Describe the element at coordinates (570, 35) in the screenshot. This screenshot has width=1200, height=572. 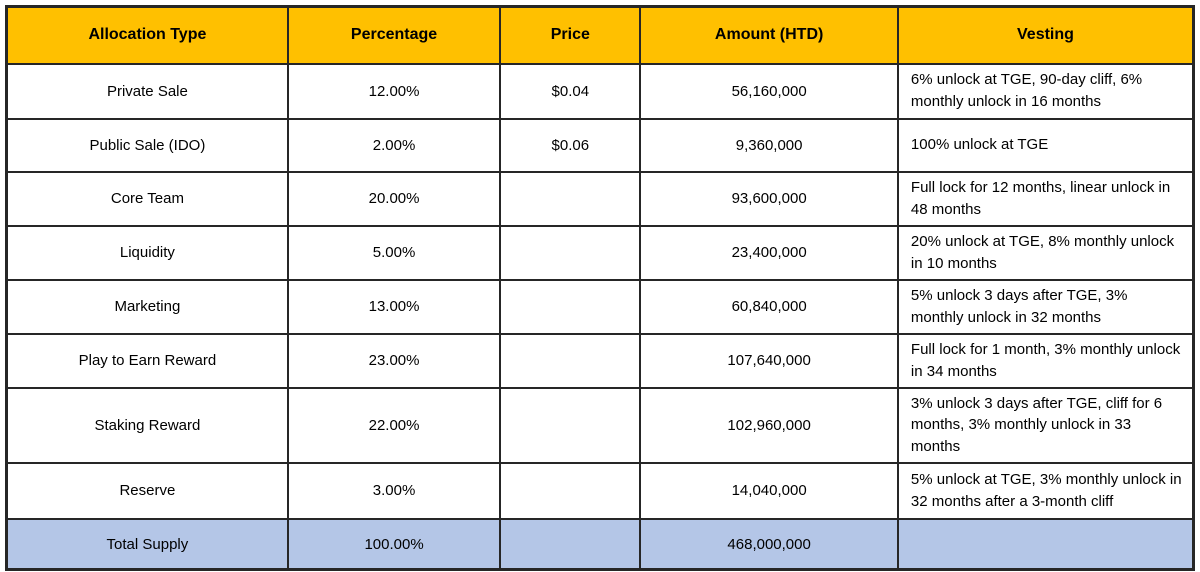
I see `header-price: Price` at that location.